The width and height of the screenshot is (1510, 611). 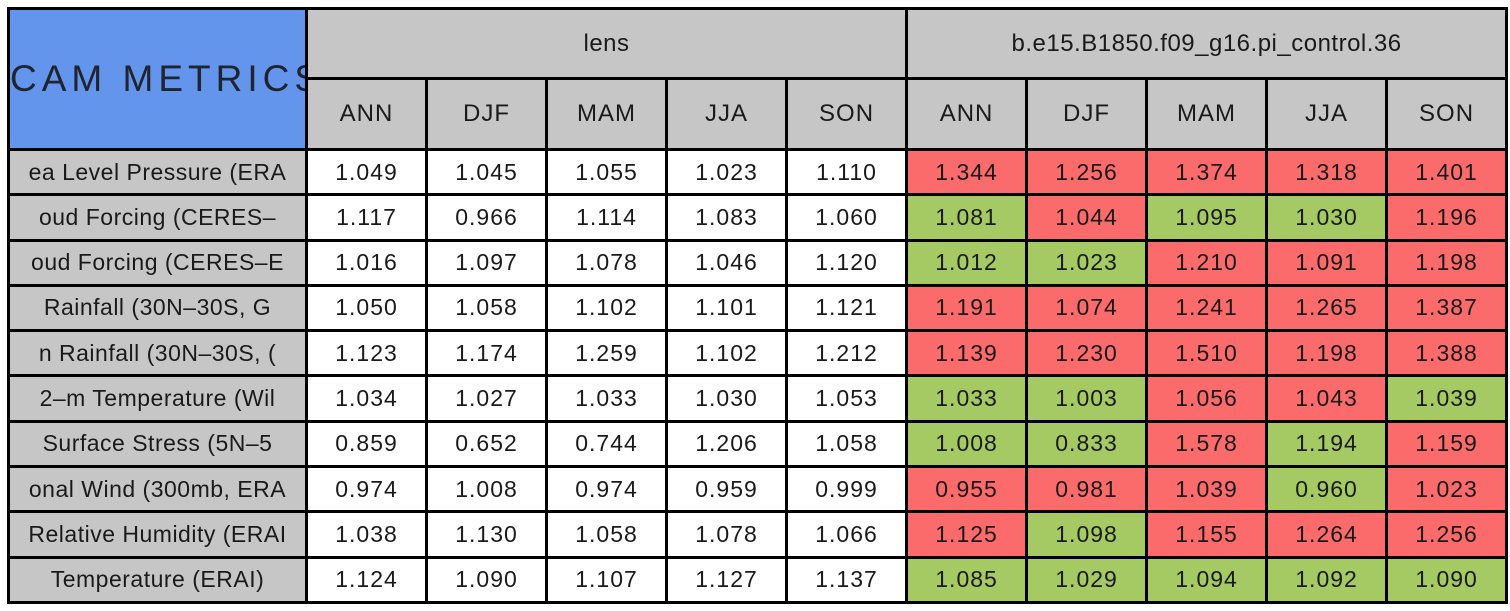 I want to click on control-cell: 1.091, so click(x=1327, y=262).